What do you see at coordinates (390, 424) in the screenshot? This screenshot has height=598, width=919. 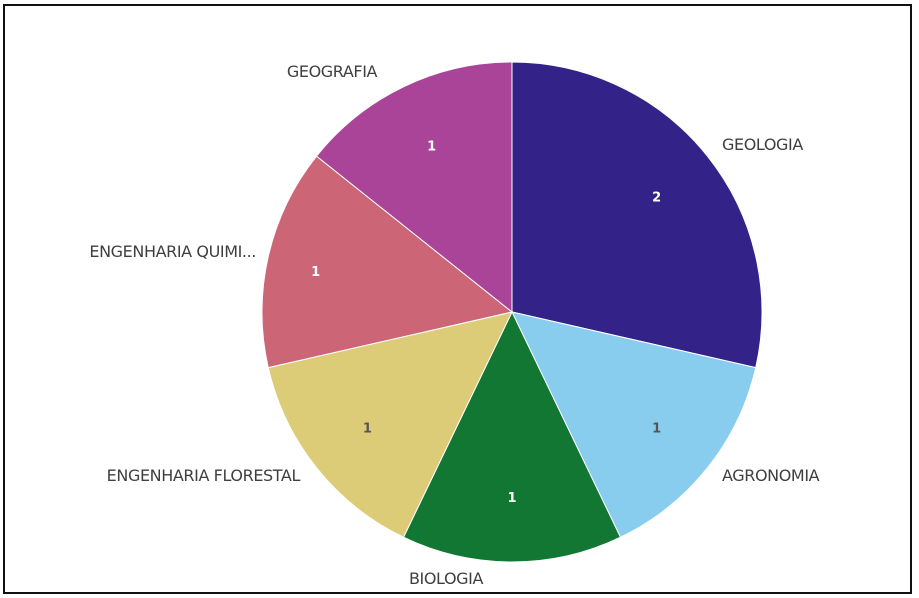 I see `pie-slice-engenharia-florestal` at bounding box center [390, 424].